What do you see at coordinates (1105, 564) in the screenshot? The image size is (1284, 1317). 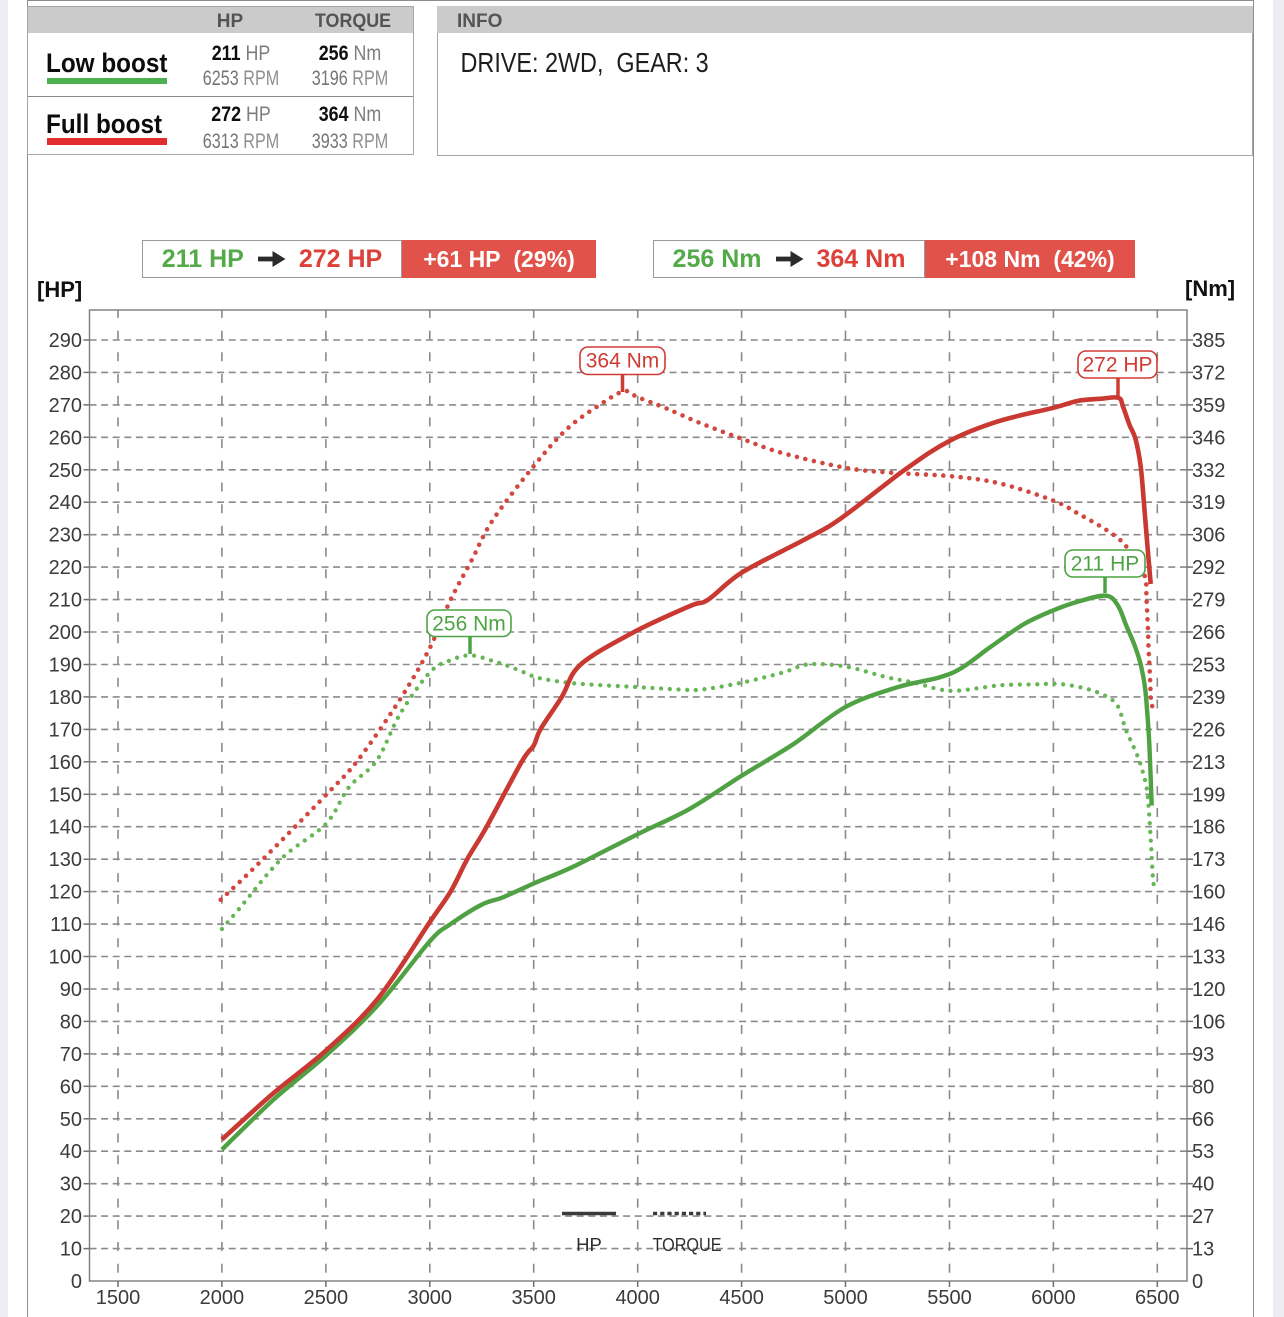 I see `svg-text: 211 HP` at bounding box center [1105, 564].